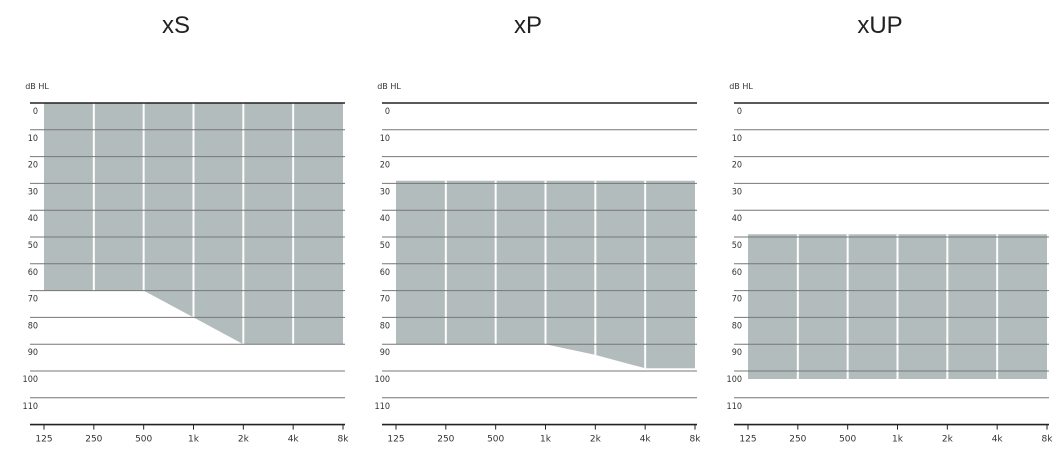  I want to click on chart-title: xP, so click(527, 25).